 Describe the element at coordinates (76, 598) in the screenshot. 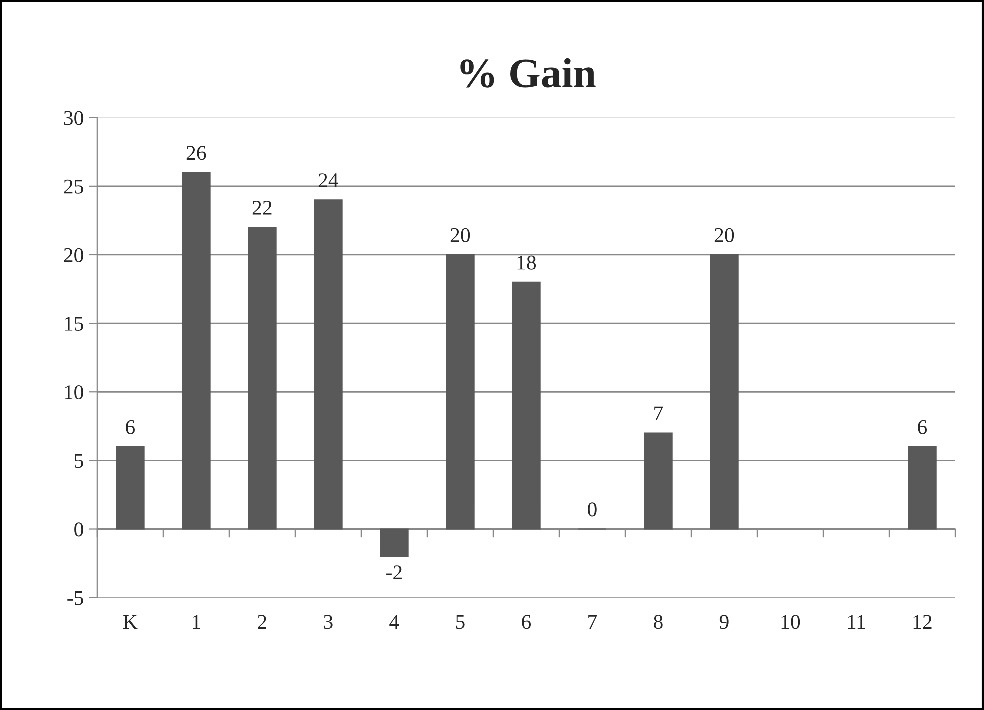

I see `y-tick-label: -5` at that location.